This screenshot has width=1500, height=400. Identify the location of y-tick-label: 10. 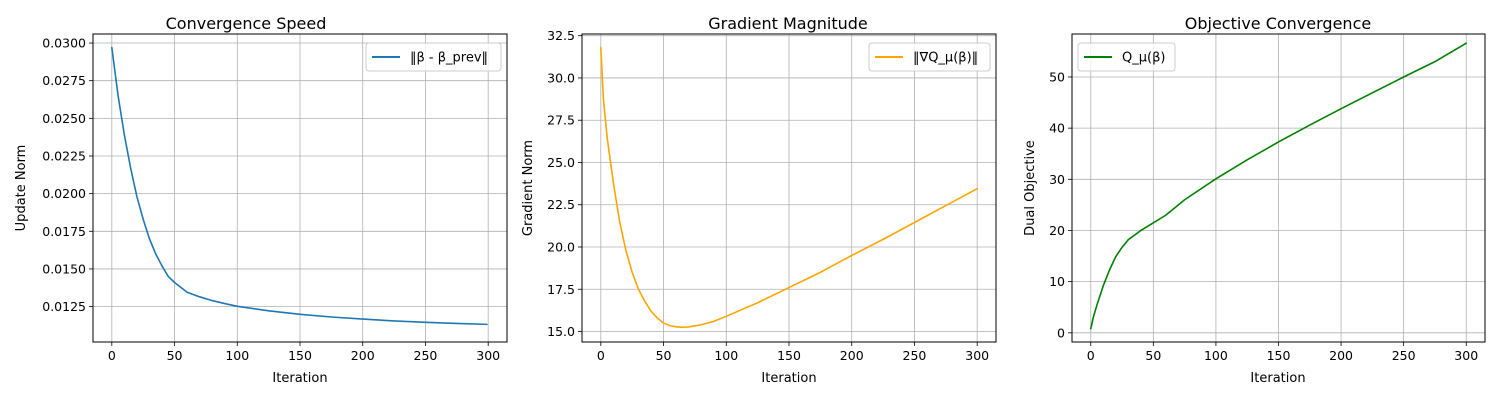
(1057, 281).